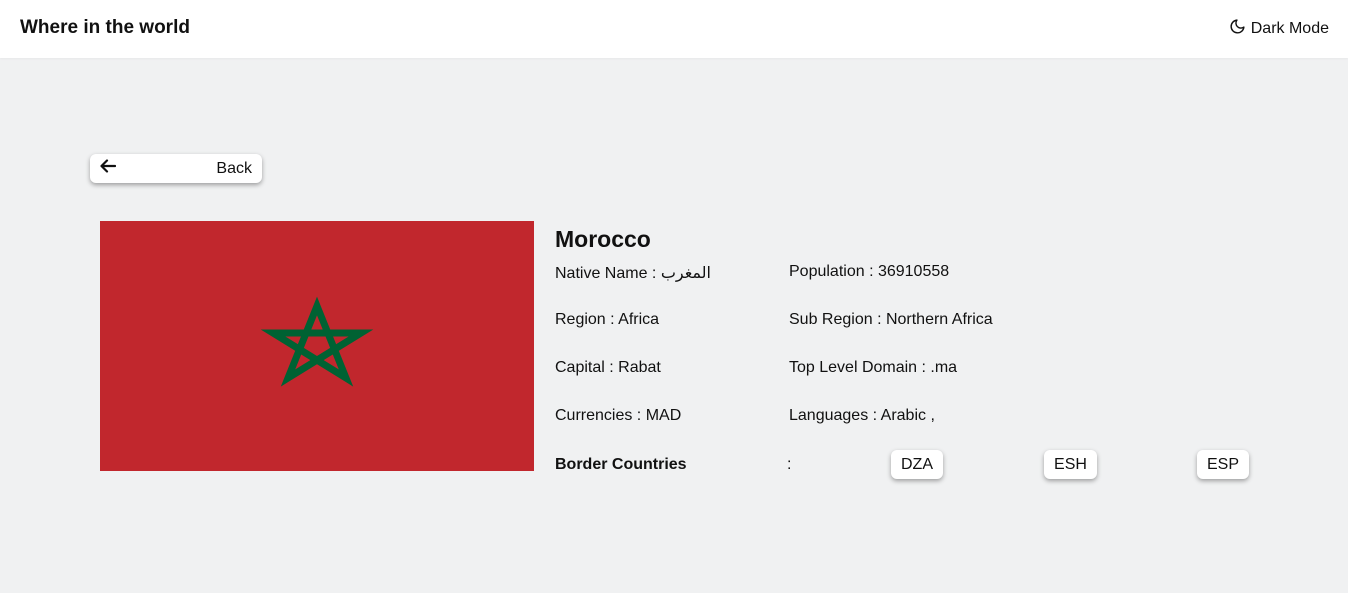 This screenshot has width=1348, height=593. What do you see at coordinates (603, 239) in the screenshot?
I see `country-name: Morocco` at bounding box center [603, 239].